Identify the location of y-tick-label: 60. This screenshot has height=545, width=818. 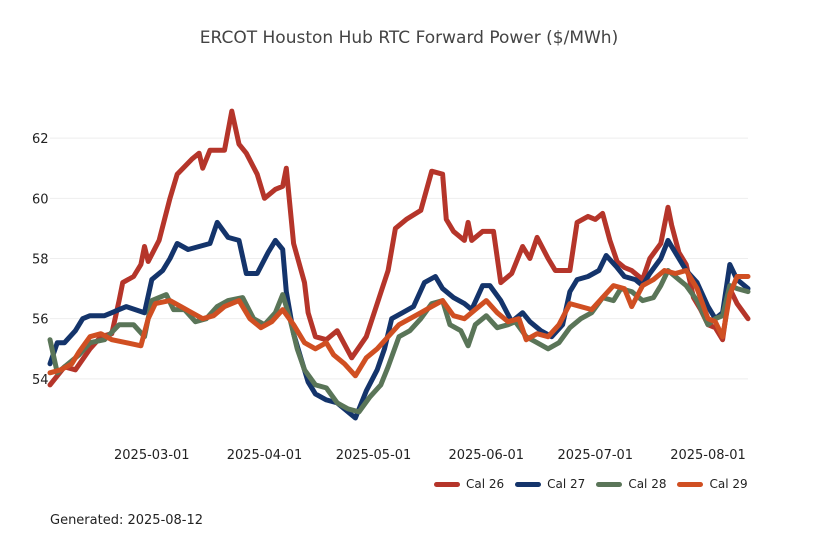
(40, 199).